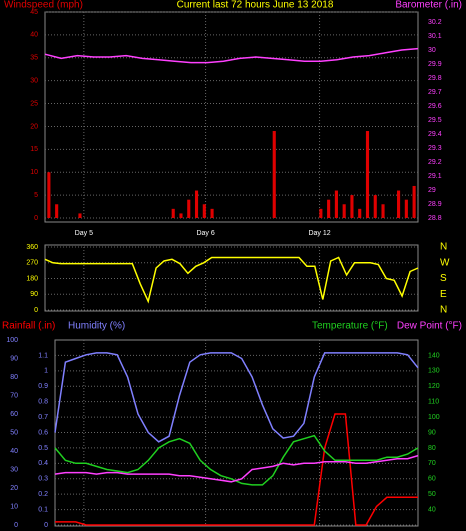 The height and width of the screenshot is (531, 466). What do you see at coordinates (435, 218) in the screenshot?
I see `y2-tick-label: 28.8` at bounding box center [435, 218].